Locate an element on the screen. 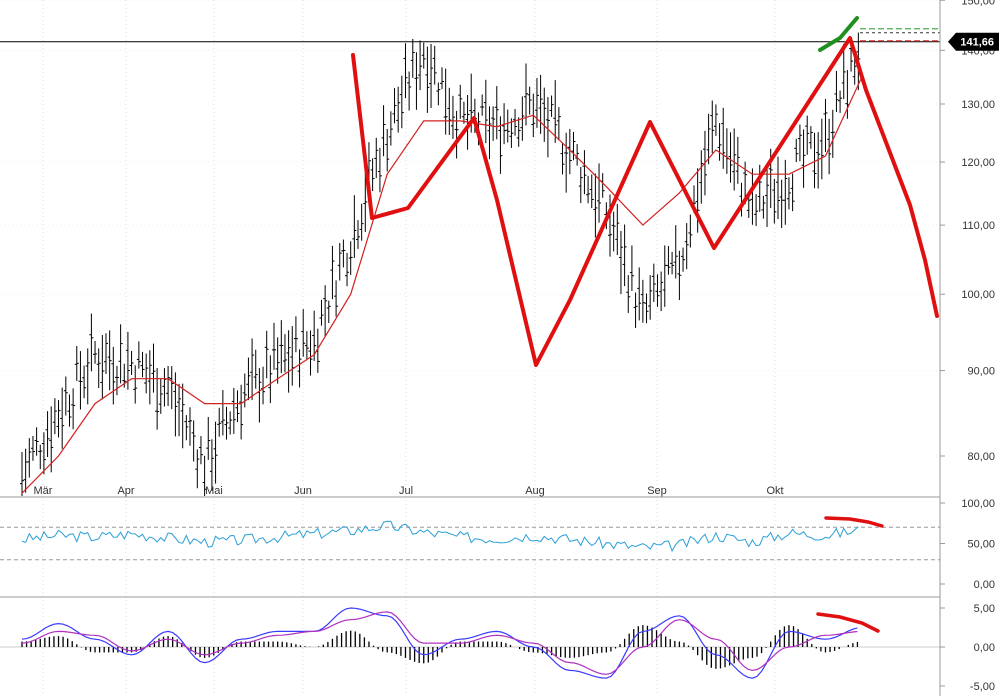 The image size is (1001, 696). last-price-label: 141,66 is located at coordinates (977, 43).